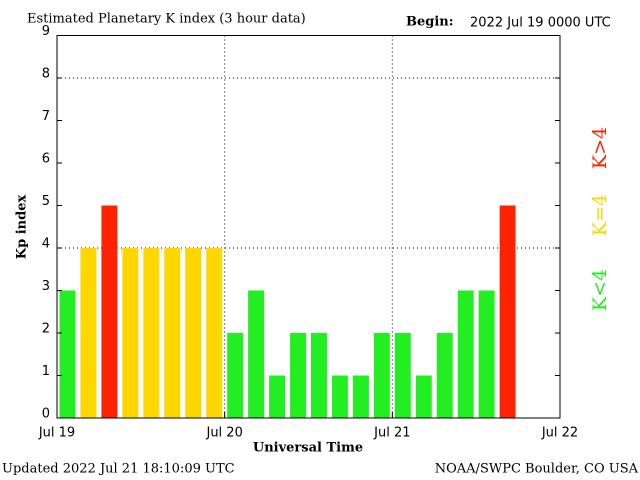 This screenshot has height=480, width=640. I want to click on x-axis-label: Universal Time, so click(308, 448).